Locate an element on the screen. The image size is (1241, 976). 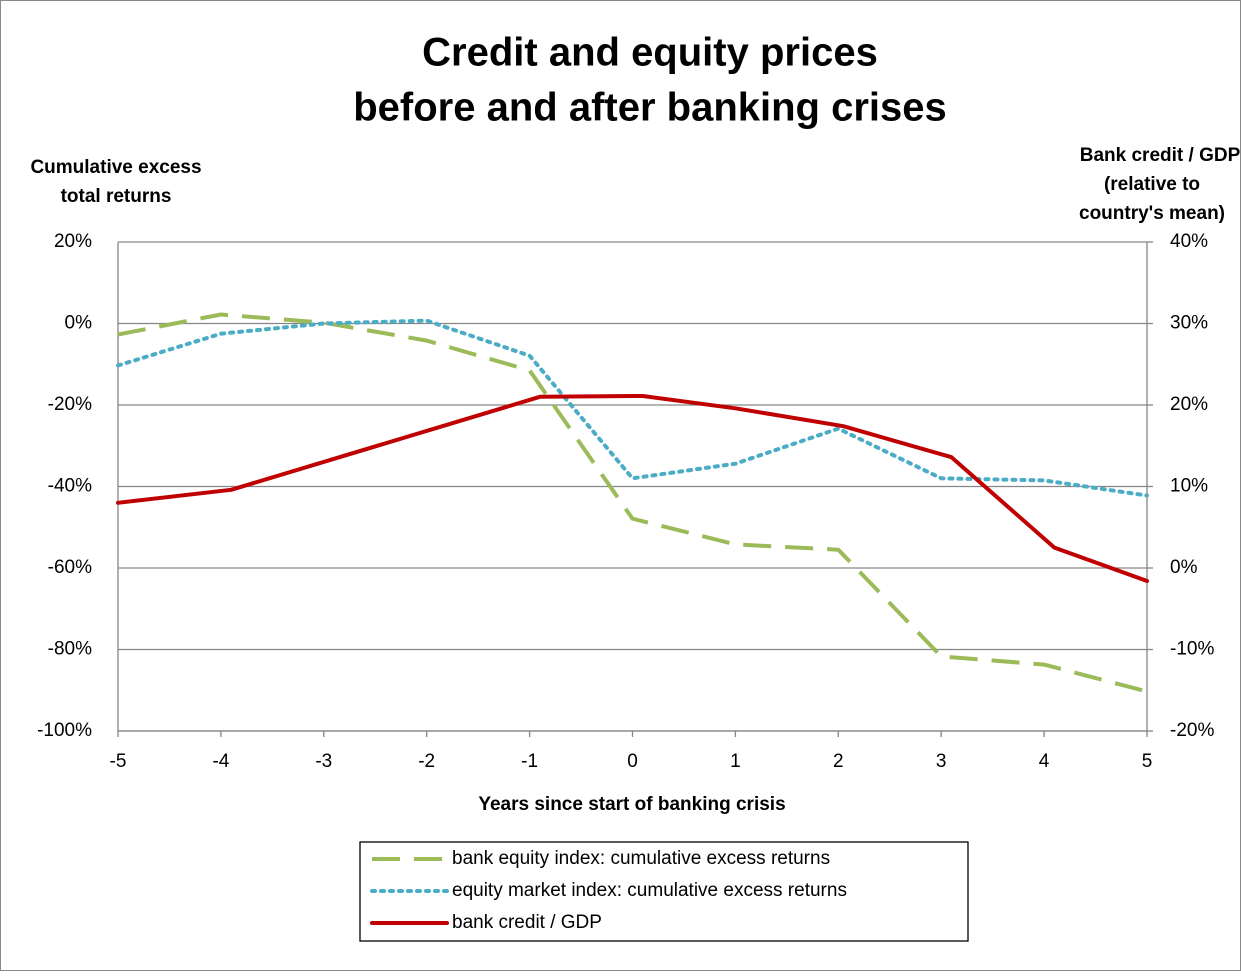
x-tick-label: 0 is located at coordinates (632, 761).